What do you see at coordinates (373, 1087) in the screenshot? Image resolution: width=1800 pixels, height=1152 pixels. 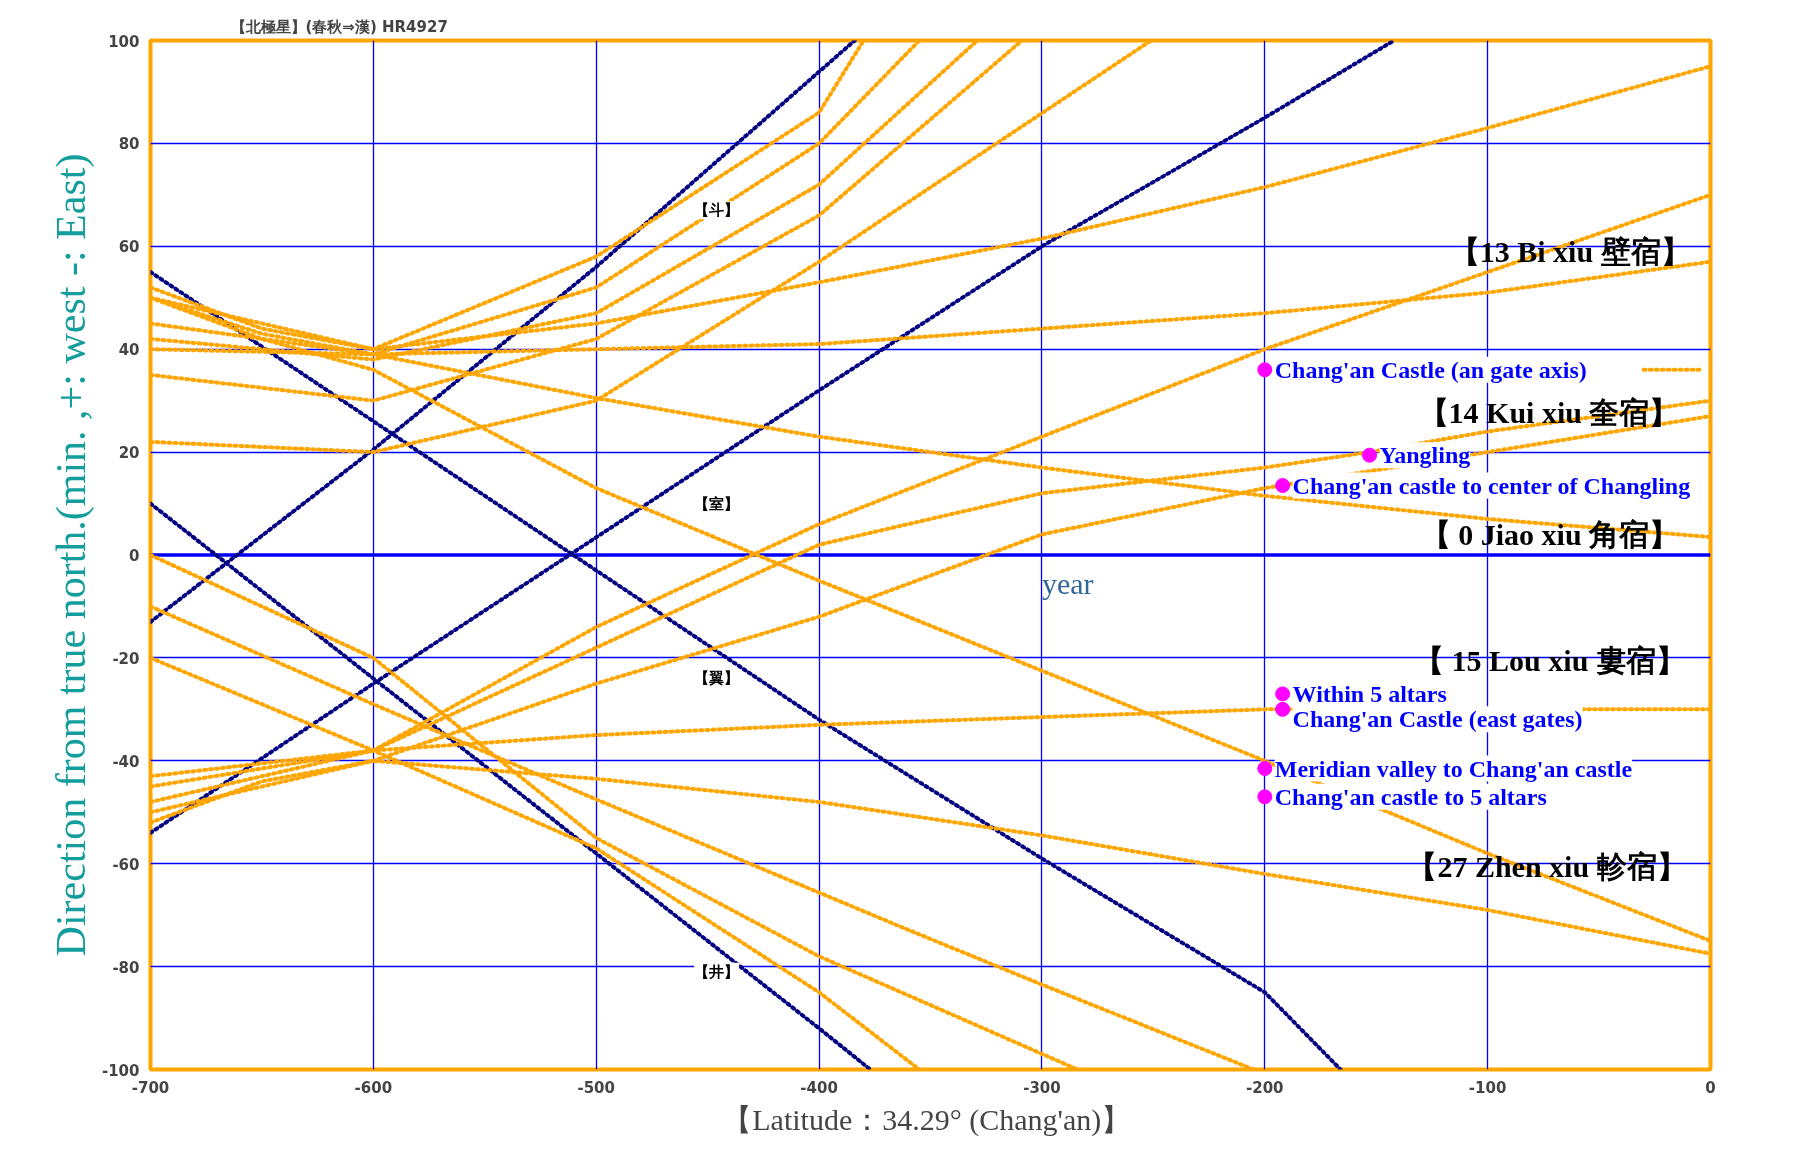 I see `x-tick-label: -600` at bounding box center [373, 1087].